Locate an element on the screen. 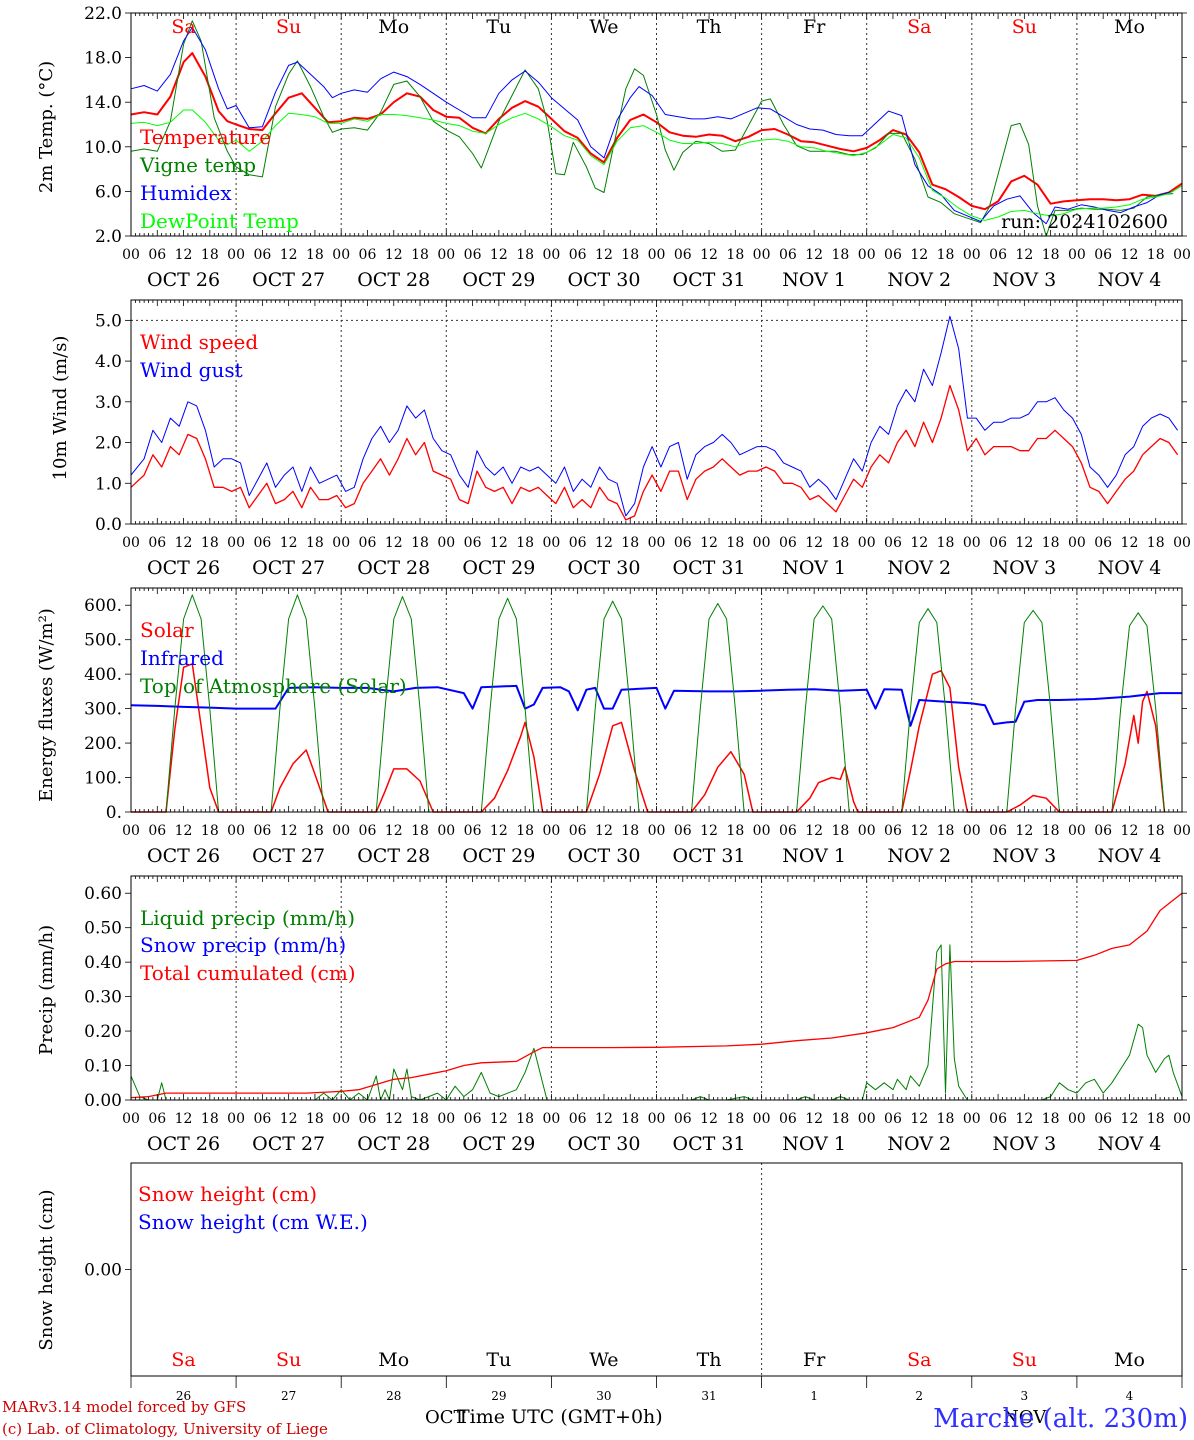 Image resolution: width=1194 pixels, height=1440 pixels. series-line-dewpoint-temp is located at coordinates (656, 165).